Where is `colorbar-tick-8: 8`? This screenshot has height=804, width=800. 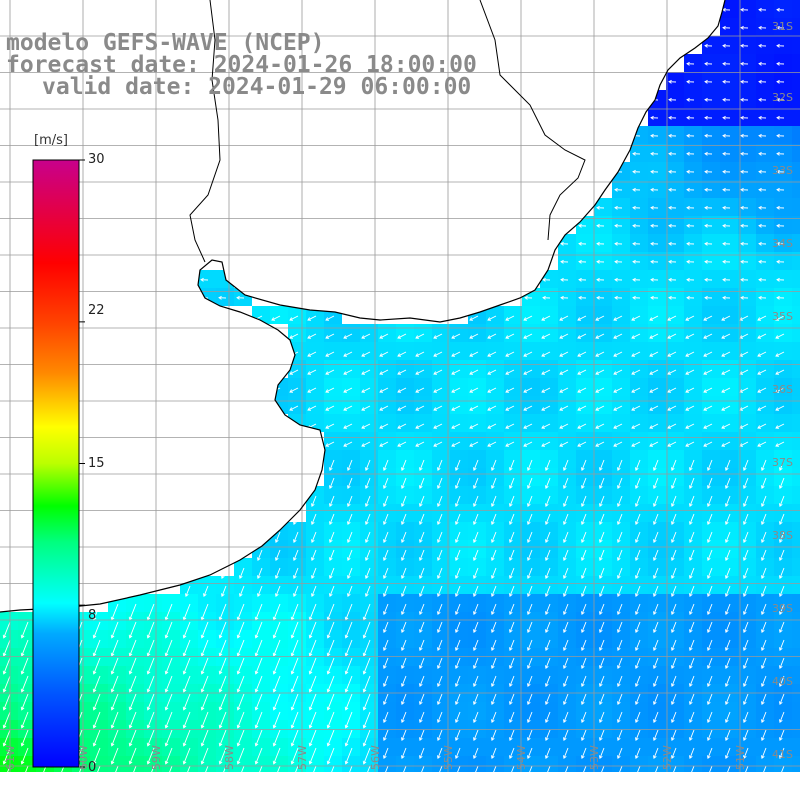 colorbar-tick-8: 8 is located at coordinates (92, 615).